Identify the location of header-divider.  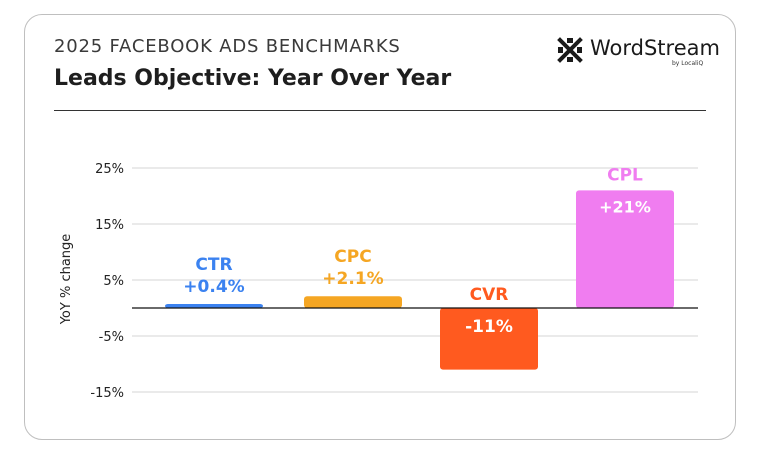
(380, 110).